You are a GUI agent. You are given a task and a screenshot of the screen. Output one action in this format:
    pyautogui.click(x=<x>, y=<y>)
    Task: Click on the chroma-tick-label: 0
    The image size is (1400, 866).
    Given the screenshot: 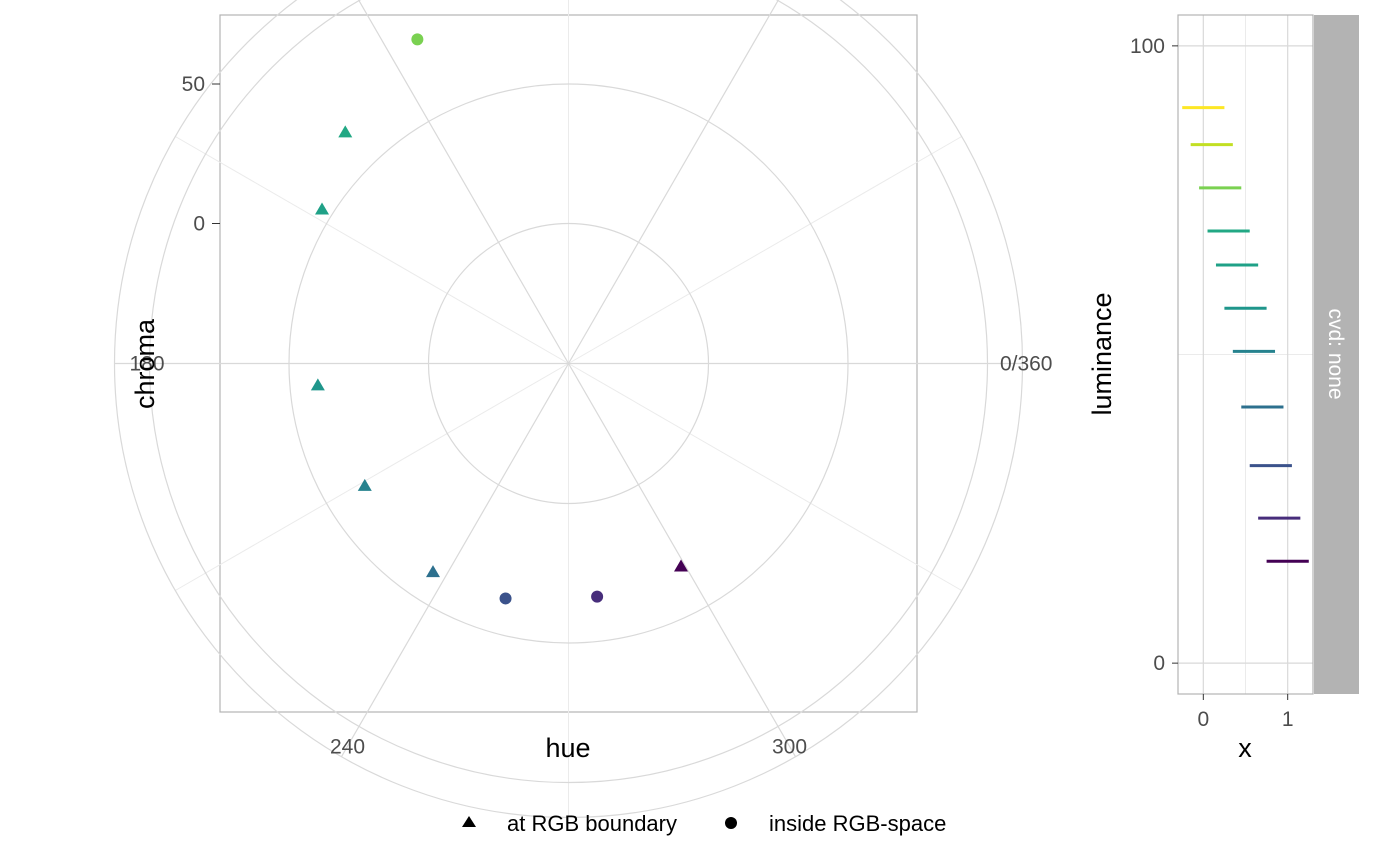 What is the action you would take?
    pyautogui.click(x=199, y=224)
    